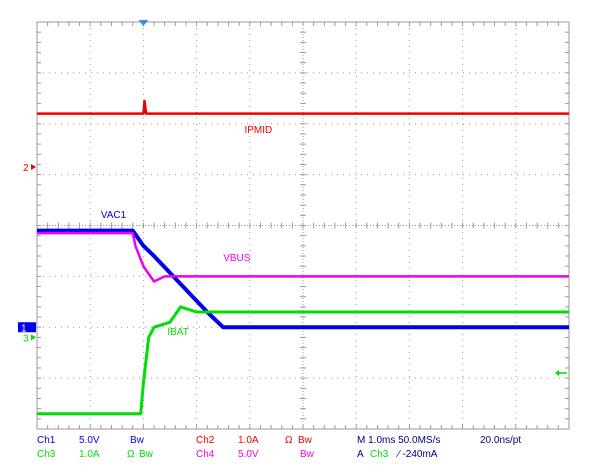 The height and width of the screenshot is (473, 600). I want to click on channel-2-ground-arrow-icon, so click(33, 166).